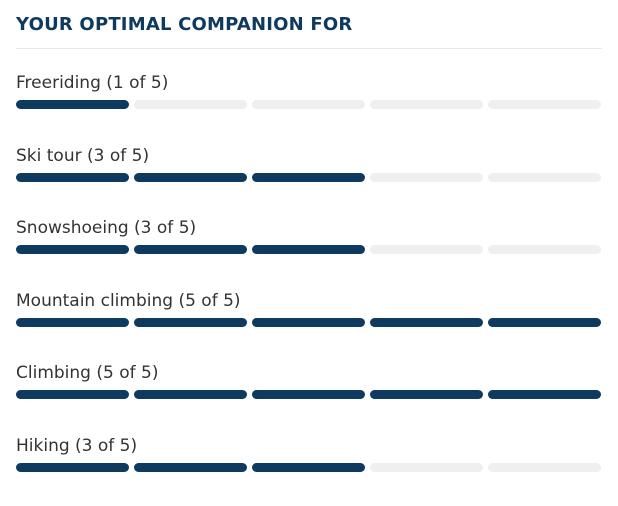  I want to click on section-heading: YOUR OPTIMAL COMPANION FOR, so click(309, 30).